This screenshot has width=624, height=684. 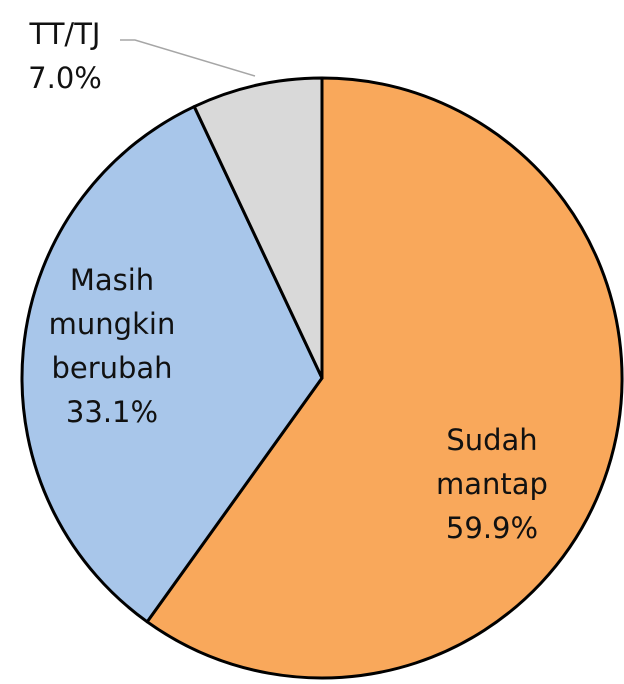 I want to click on pie-slice, so click(x=258, y=228).